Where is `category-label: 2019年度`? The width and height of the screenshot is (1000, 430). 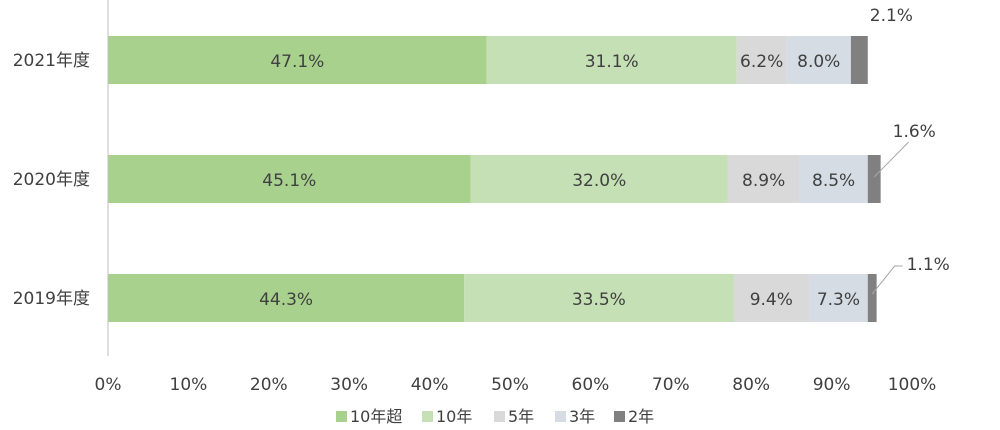 category-label: 2019年度 is located at coordinates (51, 299).